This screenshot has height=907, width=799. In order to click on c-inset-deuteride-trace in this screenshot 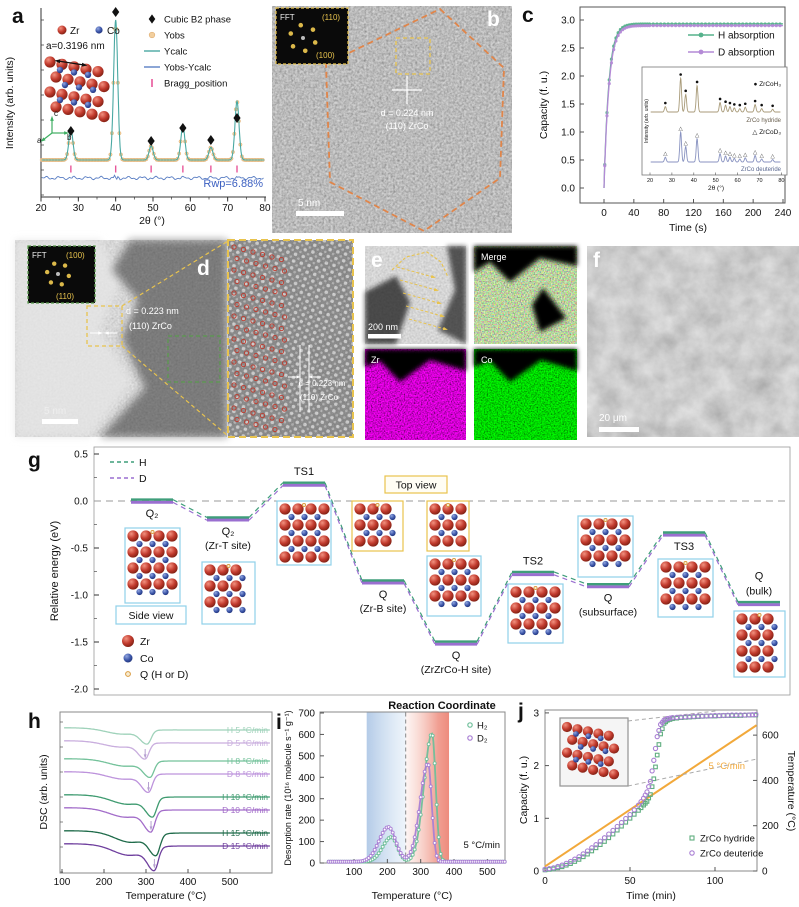, I will do `click(715, 146)`.